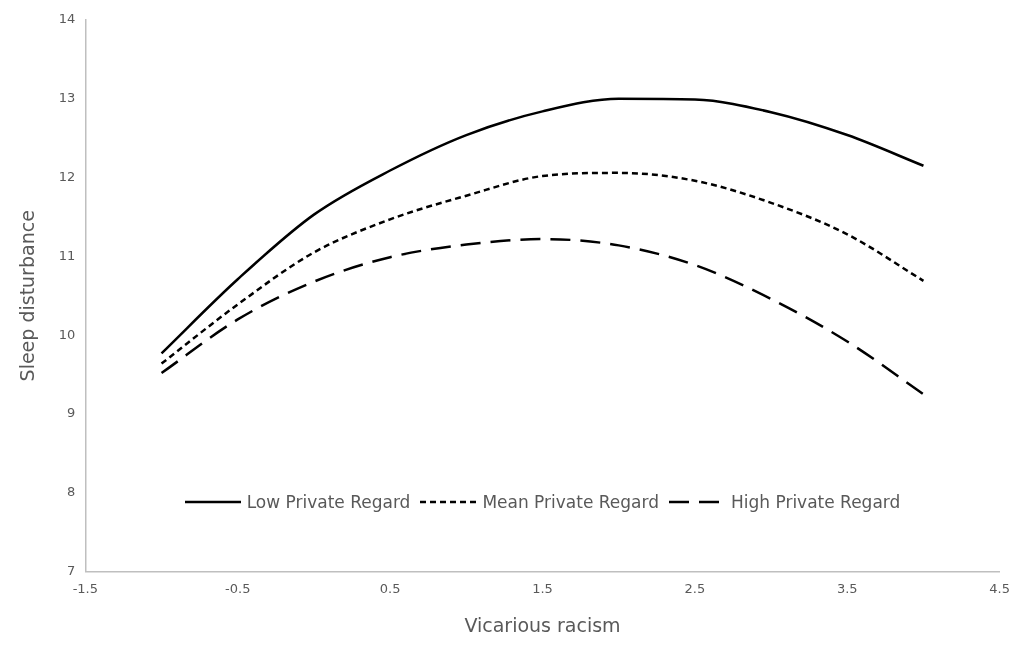 Image resolution: width=1020 pixels, height=652 pixels. What do you see at coordinates (847, 588) in the screenshot?
I see `x-tick-label: 3.5` at bounding box center [847, 588].